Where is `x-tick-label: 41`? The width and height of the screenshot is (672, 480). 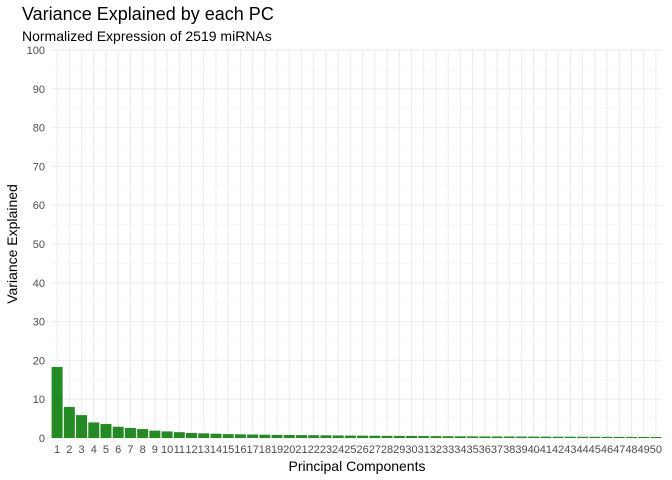 x-tick-label: 41 is located at coordinates (546, 450).